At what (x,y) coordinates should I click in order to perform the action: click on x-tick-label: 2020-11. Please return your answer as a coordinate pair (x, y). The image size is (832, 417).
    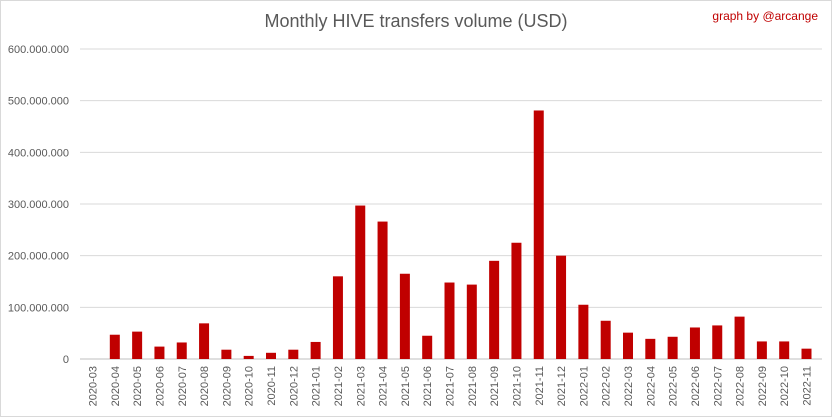
    Looking at the image, I should click on (272, 386).